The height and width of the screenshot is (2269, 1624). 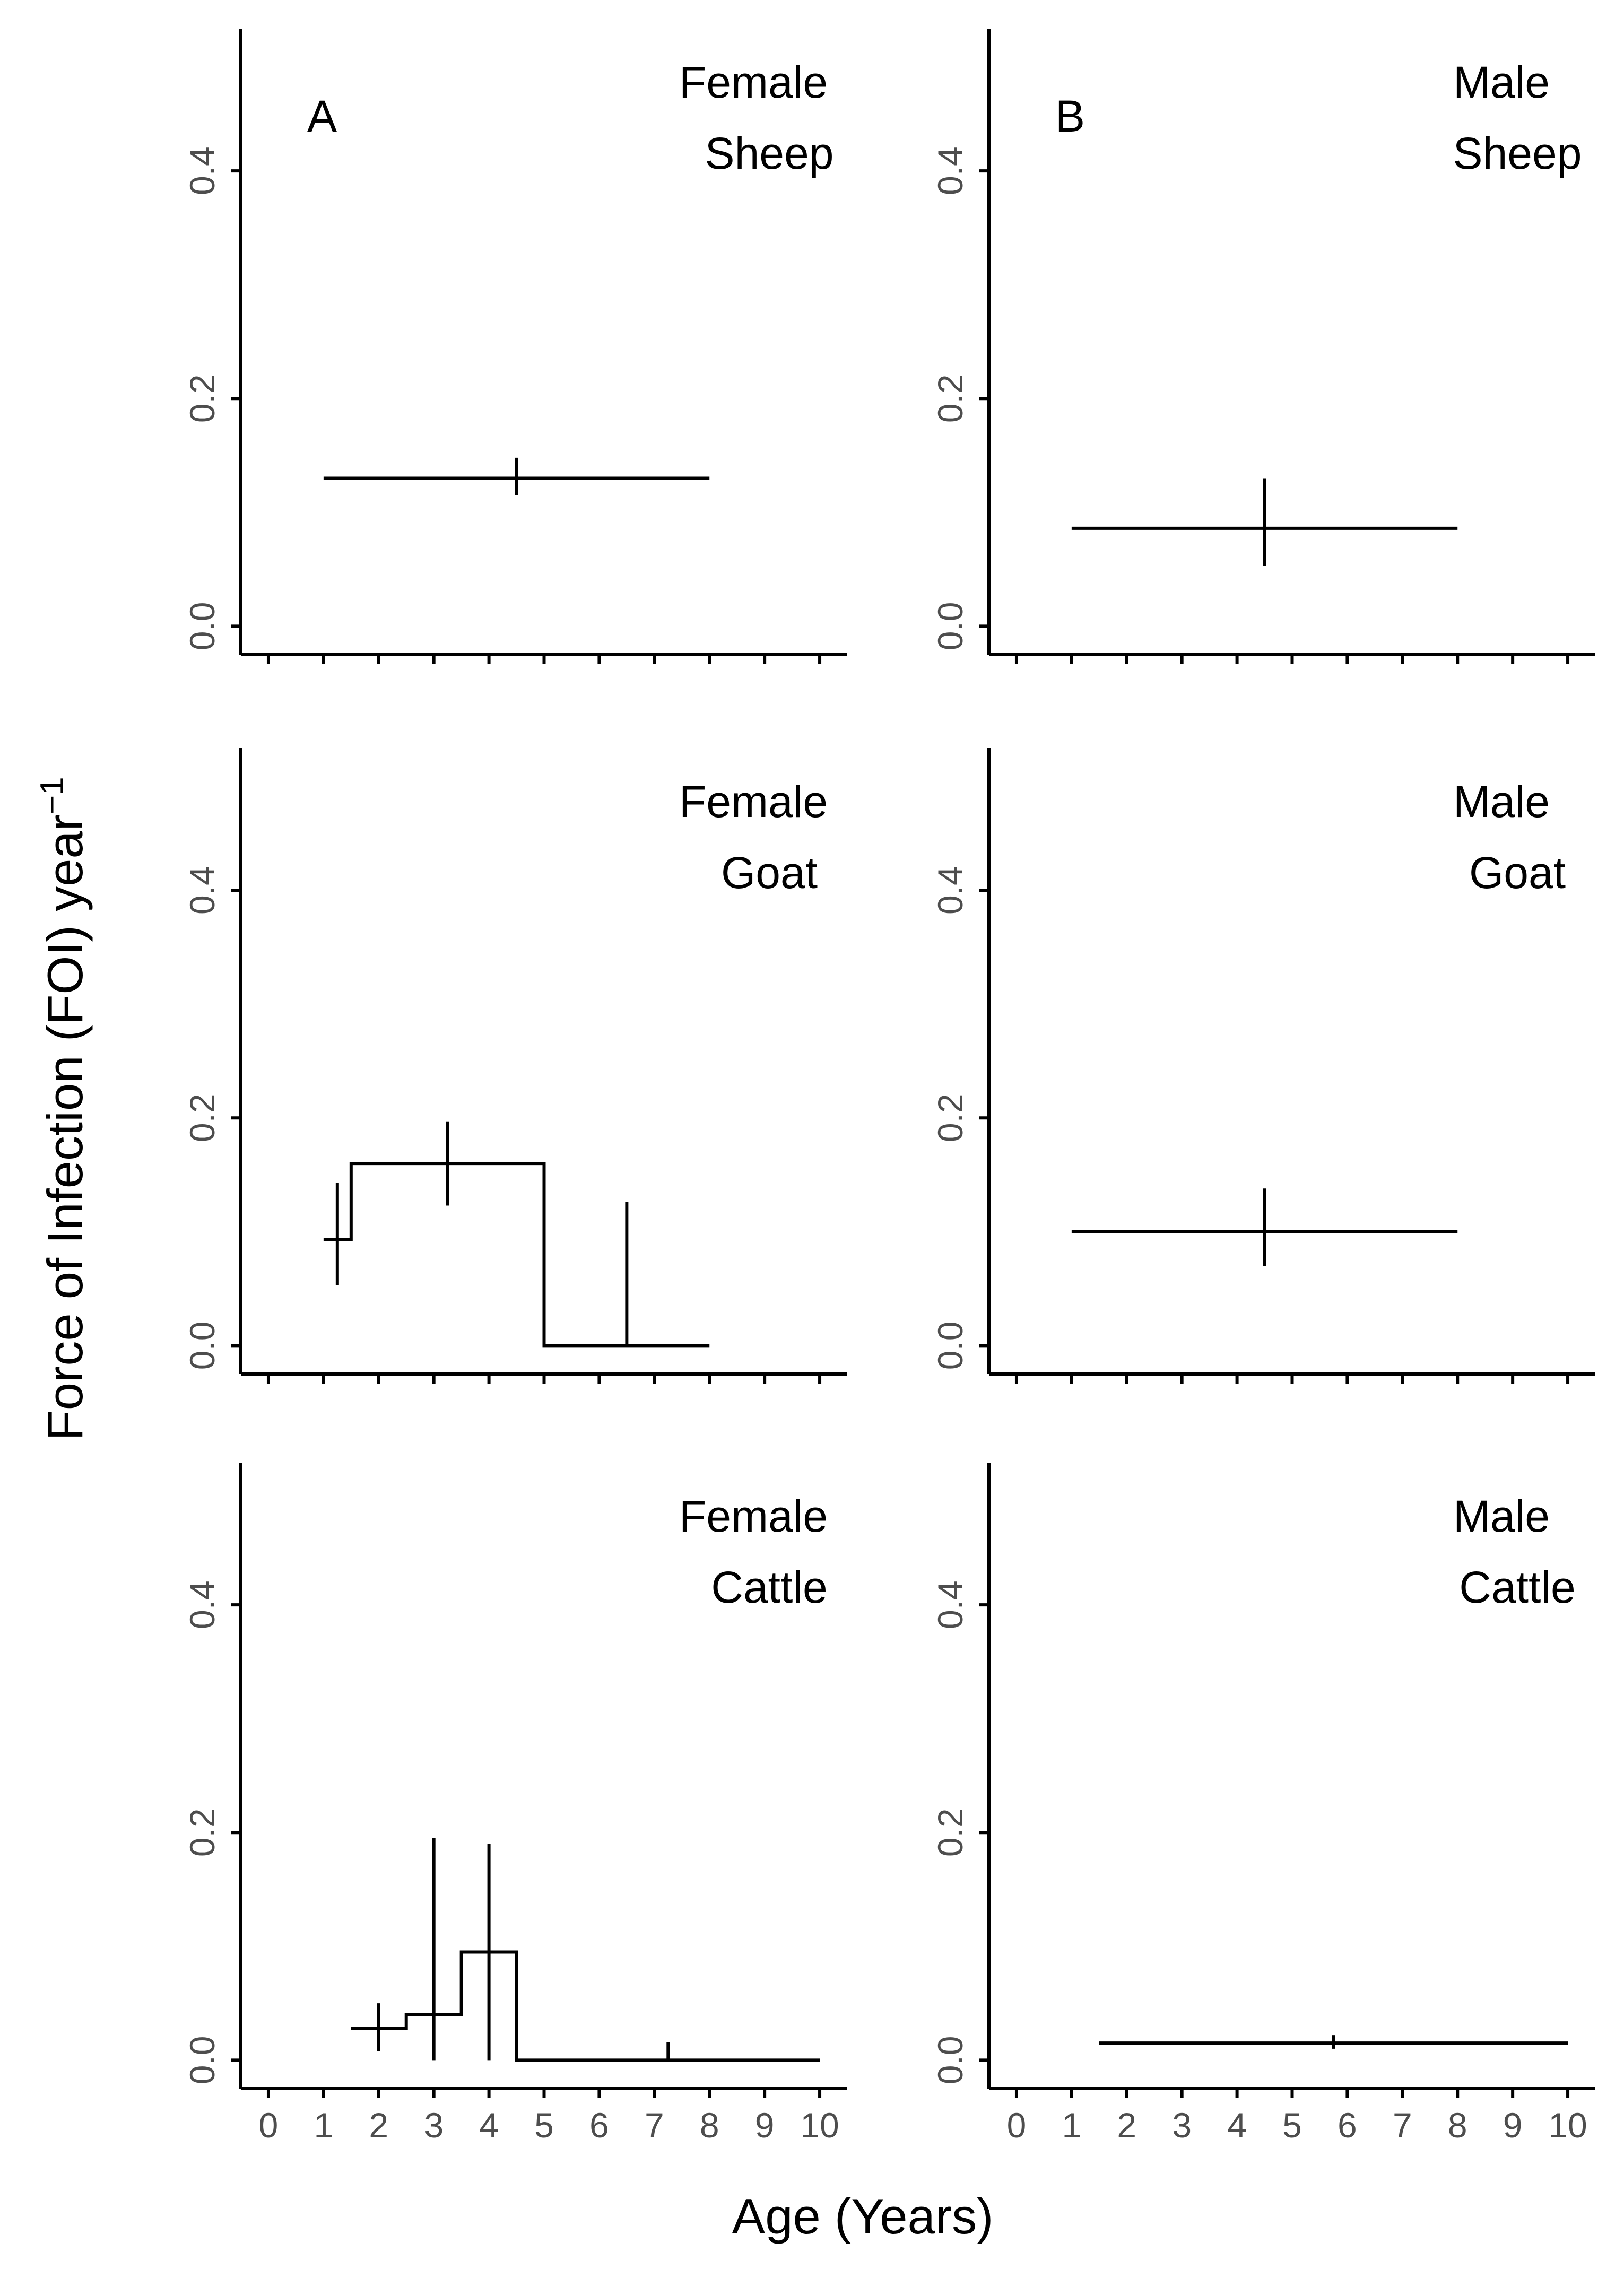 I want to click on y-axis-title-superscript: −1, so click(x=53, y=795).